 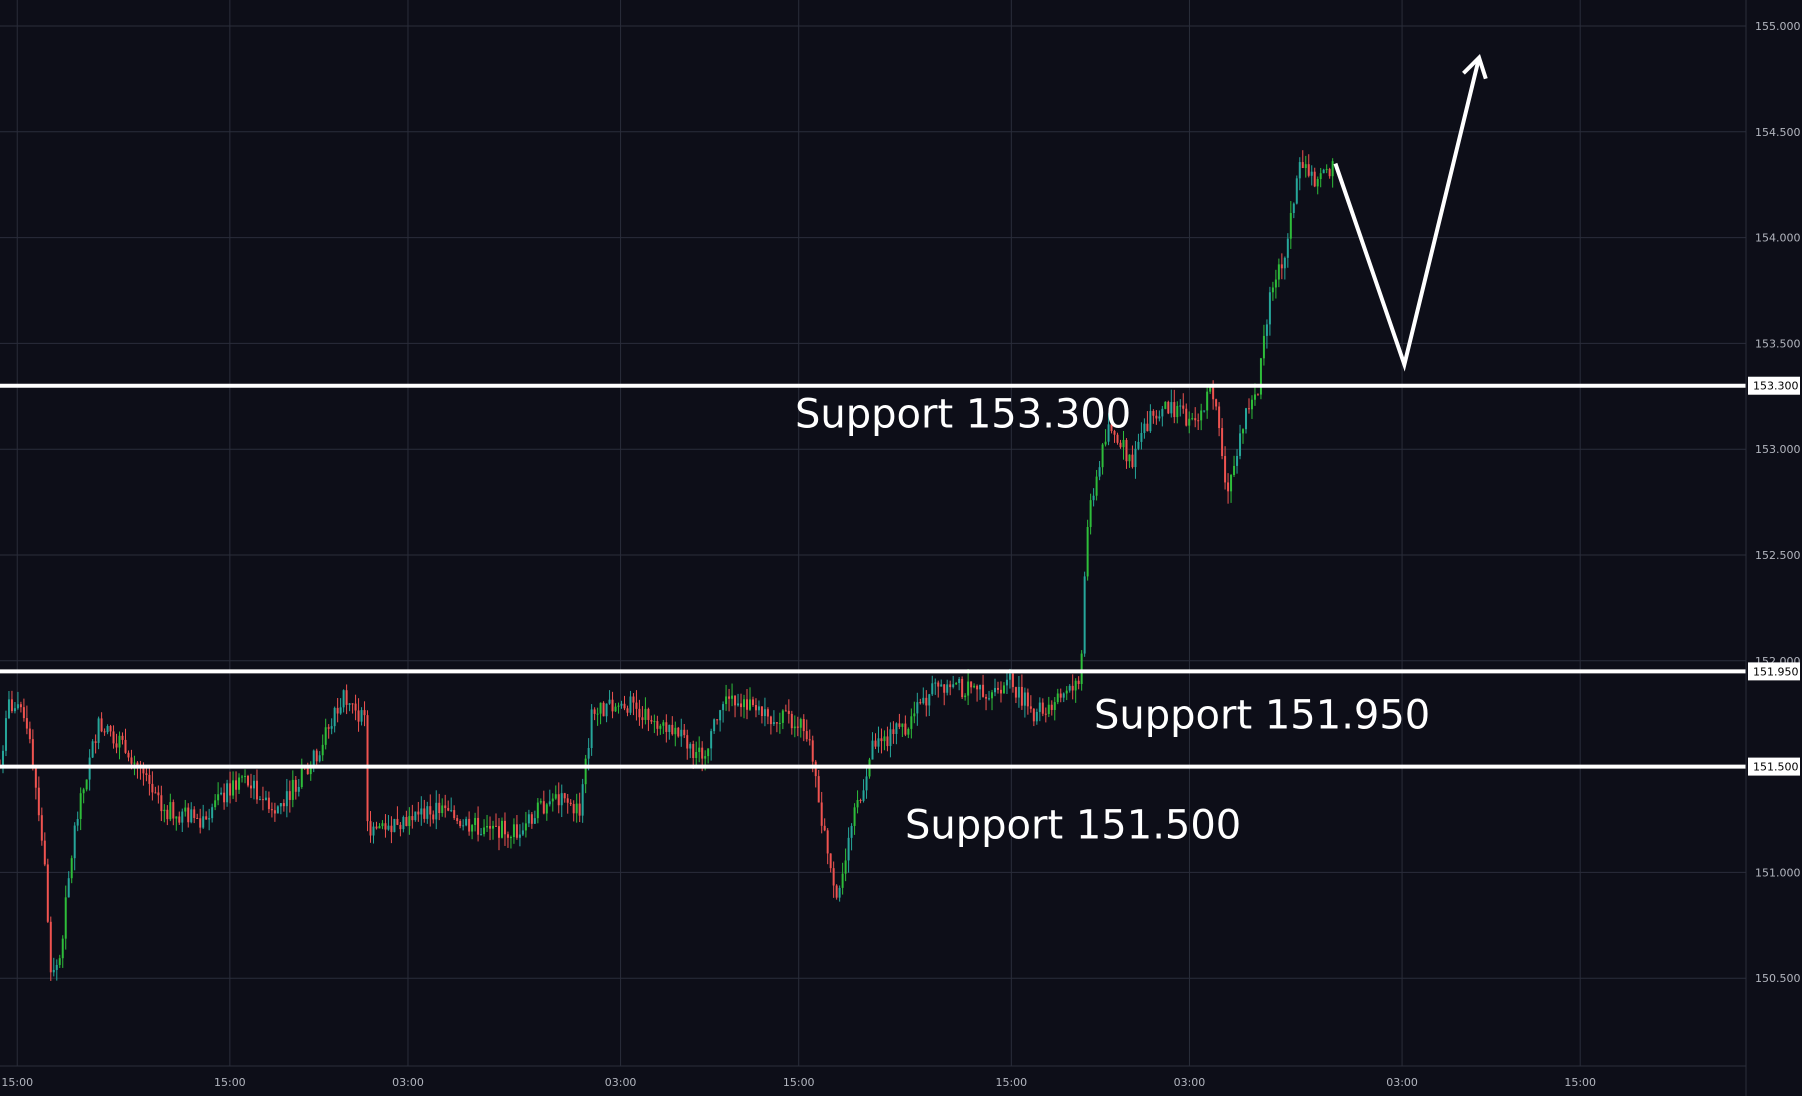 I want to click on time-tick-label: 15:00, so click(x=17, y=1082).